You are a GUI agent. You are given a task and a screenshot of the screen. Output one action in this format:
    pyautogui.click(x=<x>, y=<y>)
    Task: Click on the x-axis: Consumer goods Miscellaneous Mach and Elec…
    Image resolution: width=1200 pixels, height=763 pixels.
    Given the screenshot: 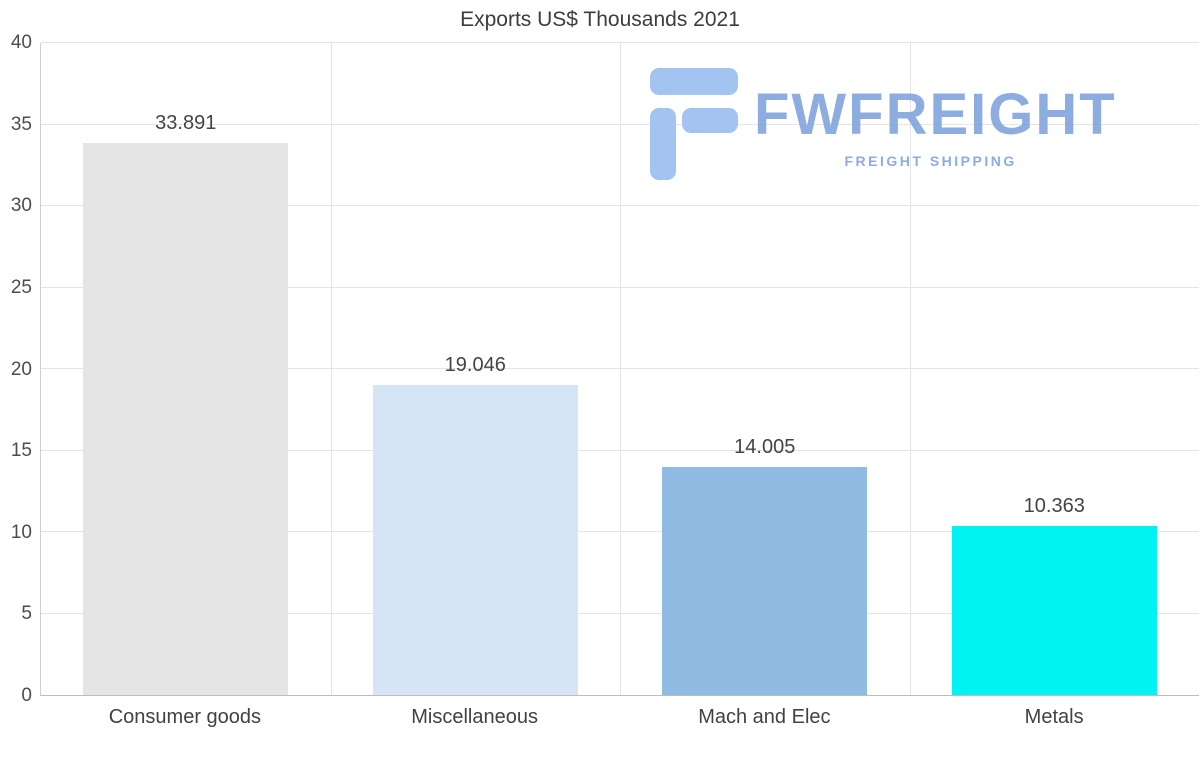 What is the action you would take?
    pyautogui.click(x=619, y=721)
    